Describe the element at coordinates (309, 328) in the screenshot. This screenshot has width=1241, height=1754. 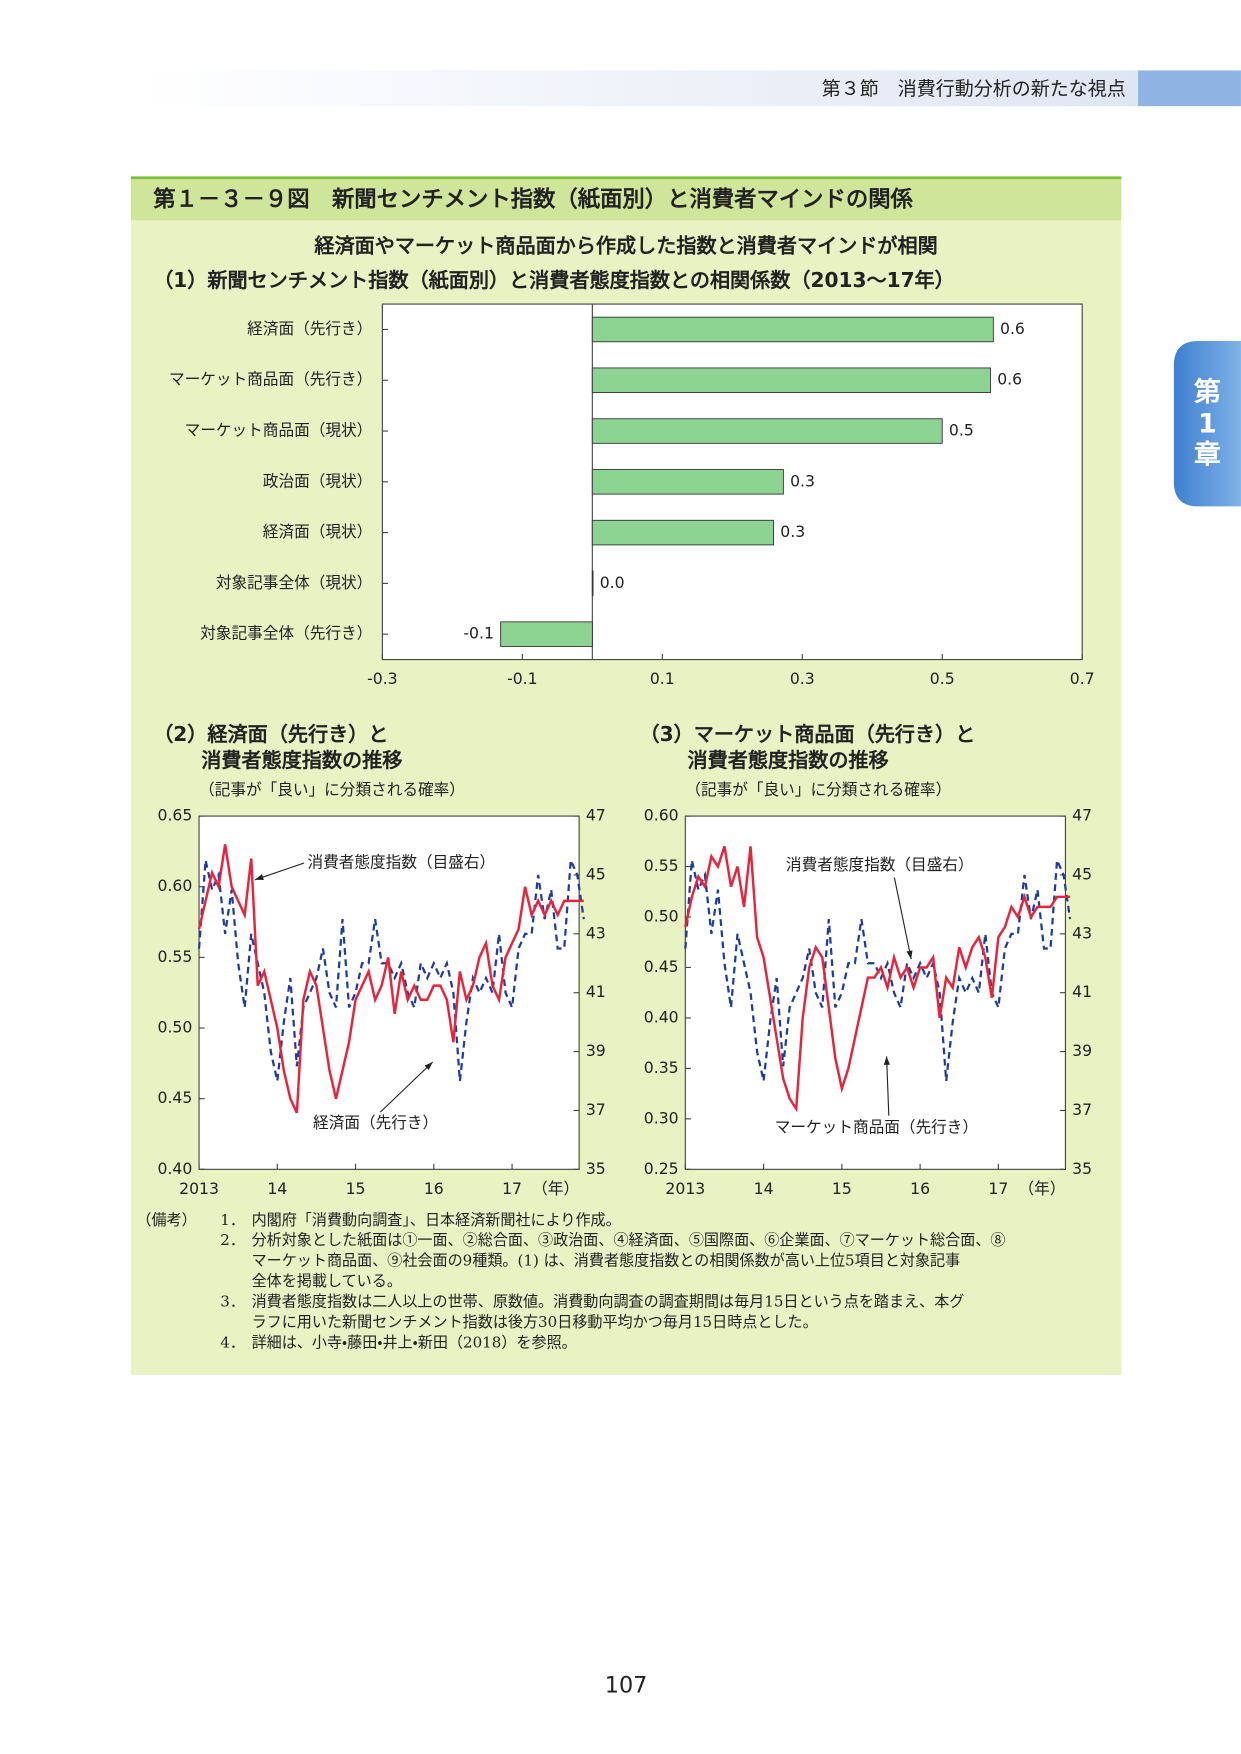
I see `y-tick-label: 経済面（先行き）` at that location.